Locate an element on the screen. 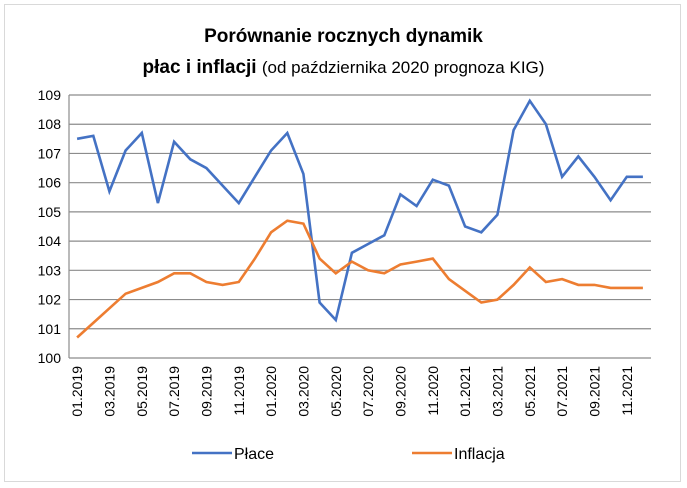  y-tick-label: 103 is located at coordinates (50, 270).